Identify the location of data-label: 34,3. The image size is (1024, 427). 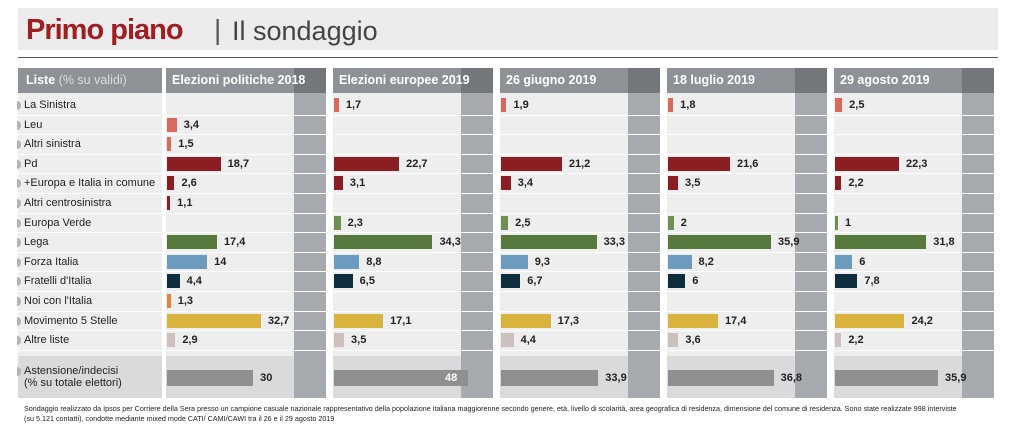
(450, 242).